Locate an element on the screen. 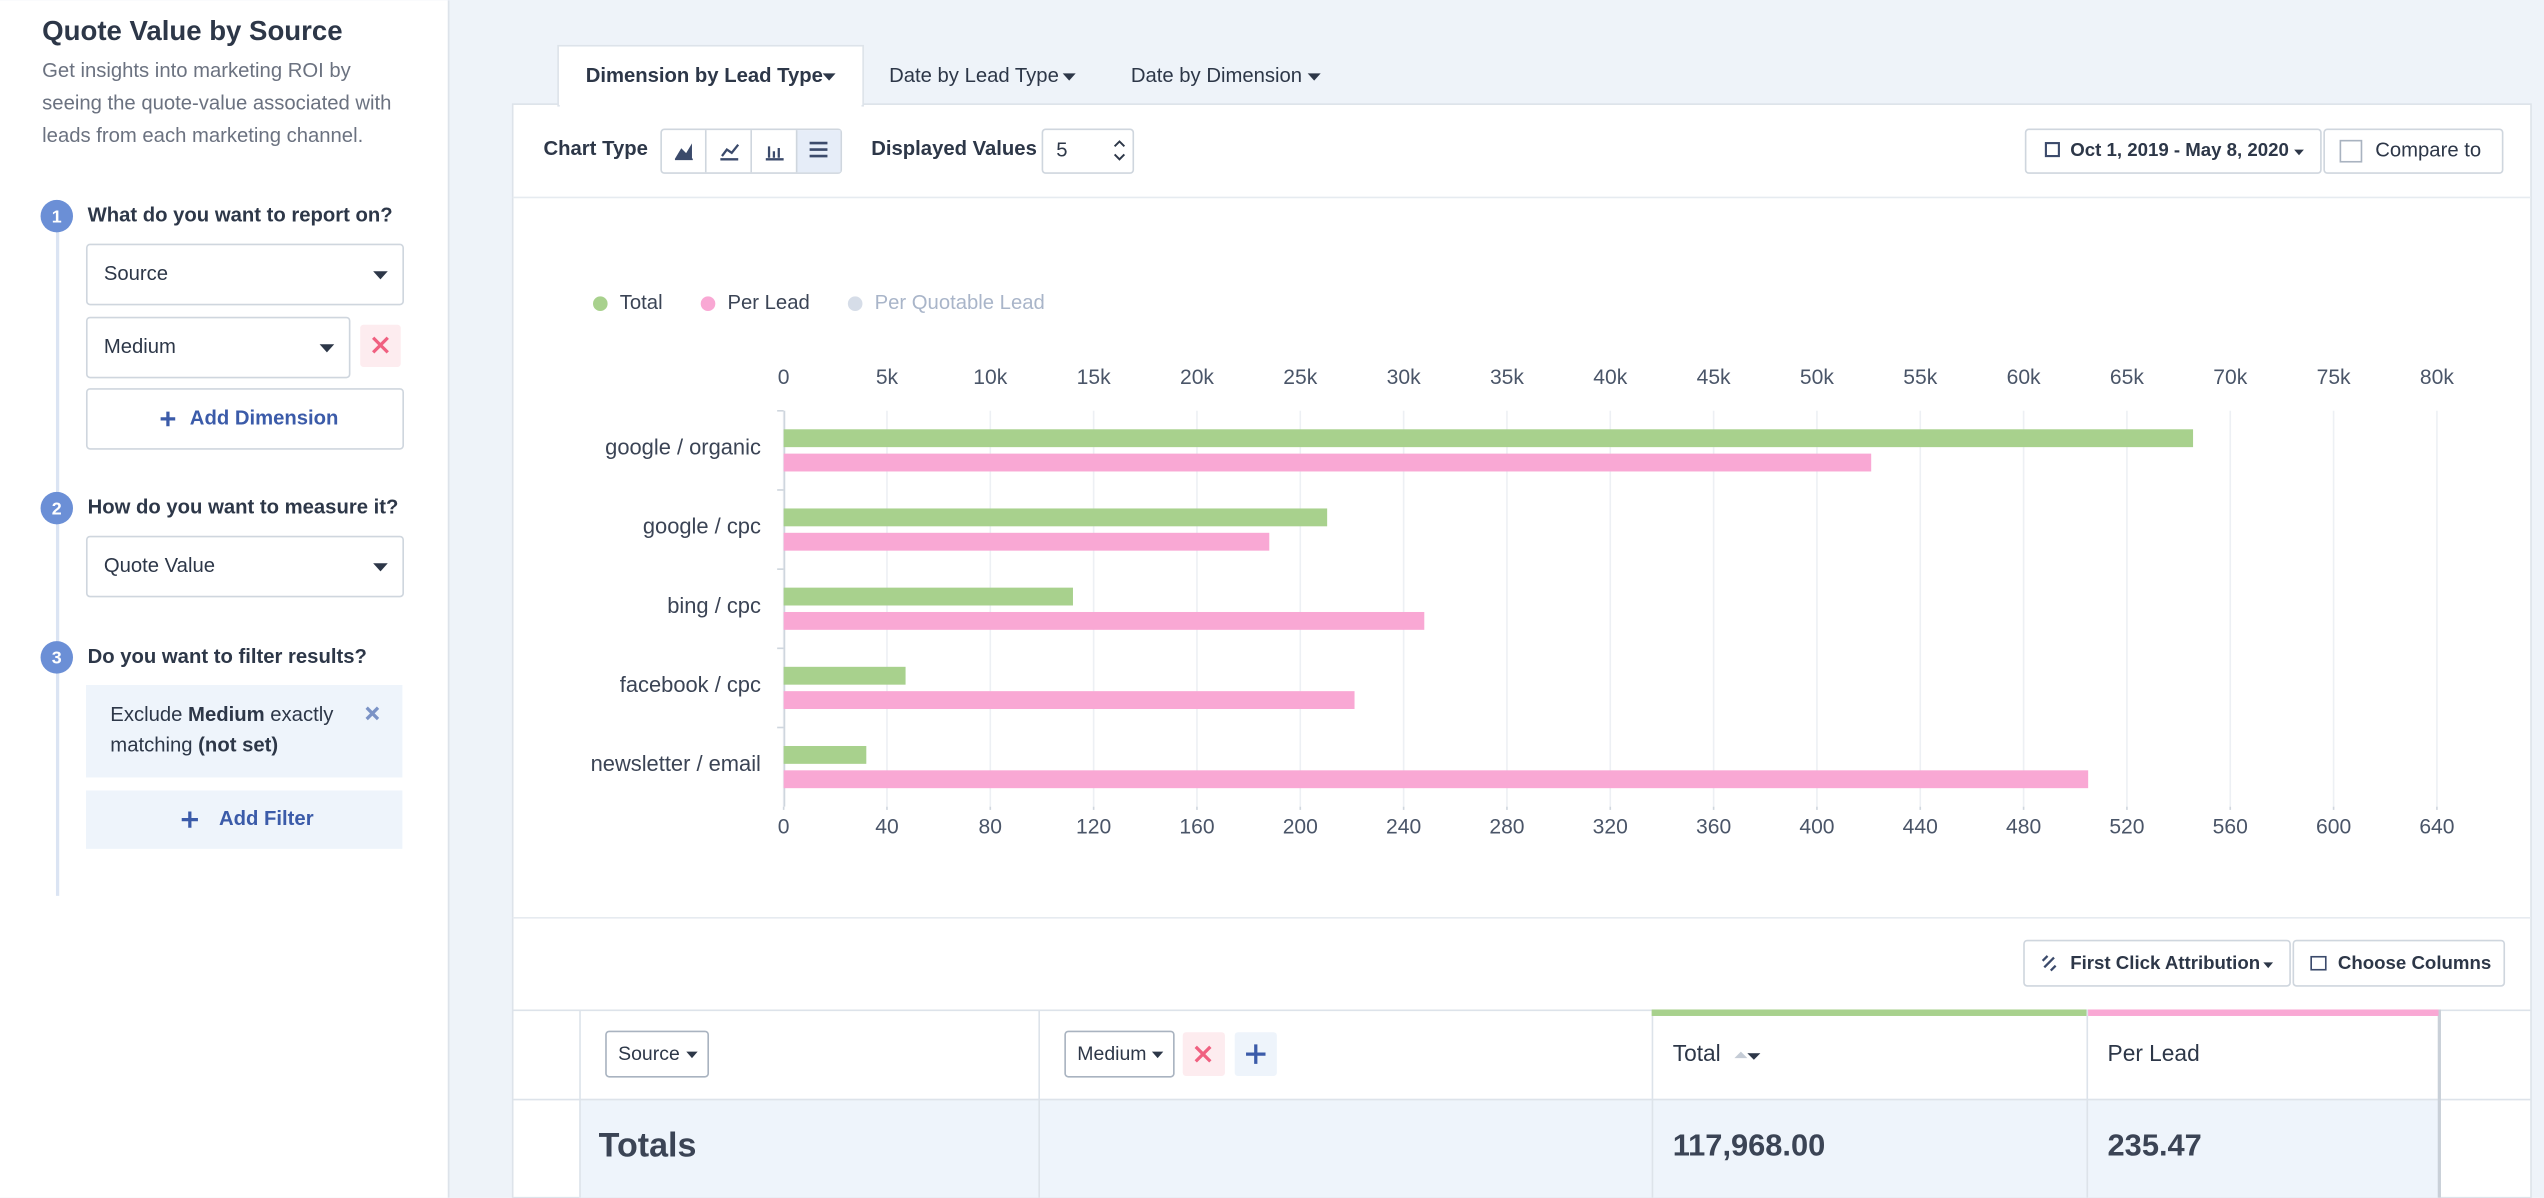 The width and height of the screenshot is (2544, 1198). x-tick-label: 60k is located at coordinates (2024, 377).